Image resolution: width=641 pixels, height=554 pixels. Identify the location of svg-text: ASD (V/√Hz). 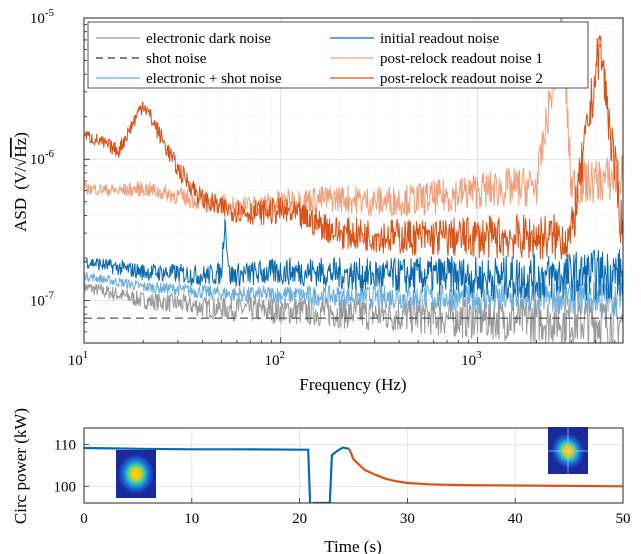
(20, 182).